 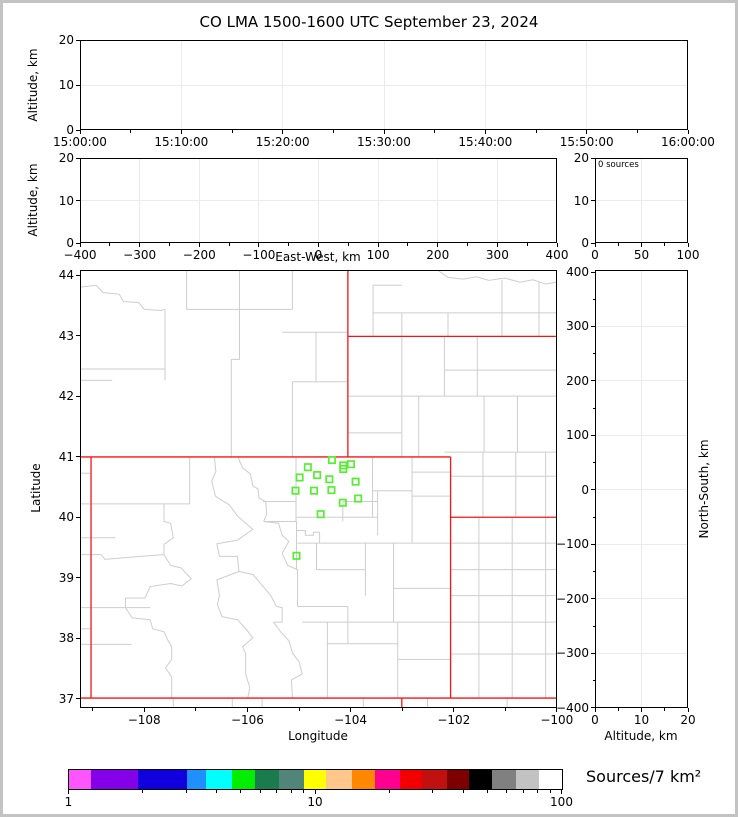 I want to click on y-tick-label: −400, so click(x=572, y=707).